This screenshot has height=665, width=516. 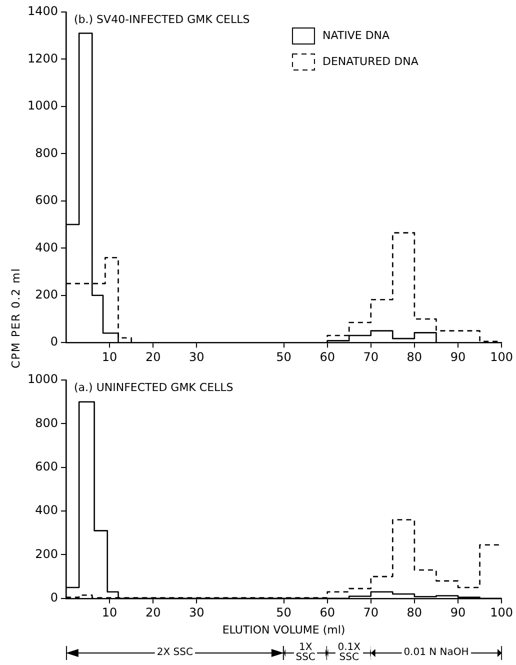 What do you see at coordinates (356, 35) in the screenshot?
I see `legend-label: NATIVE DNA` at bounding box center [356, 35].